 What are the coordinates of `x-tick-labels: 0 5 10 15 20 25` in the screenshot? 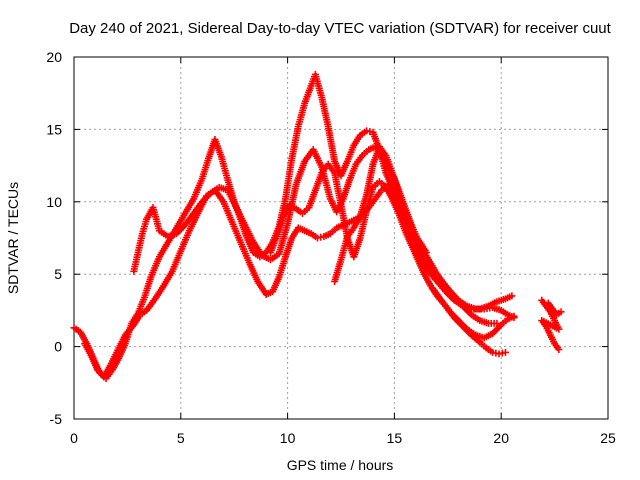 It's located at (343, 438).